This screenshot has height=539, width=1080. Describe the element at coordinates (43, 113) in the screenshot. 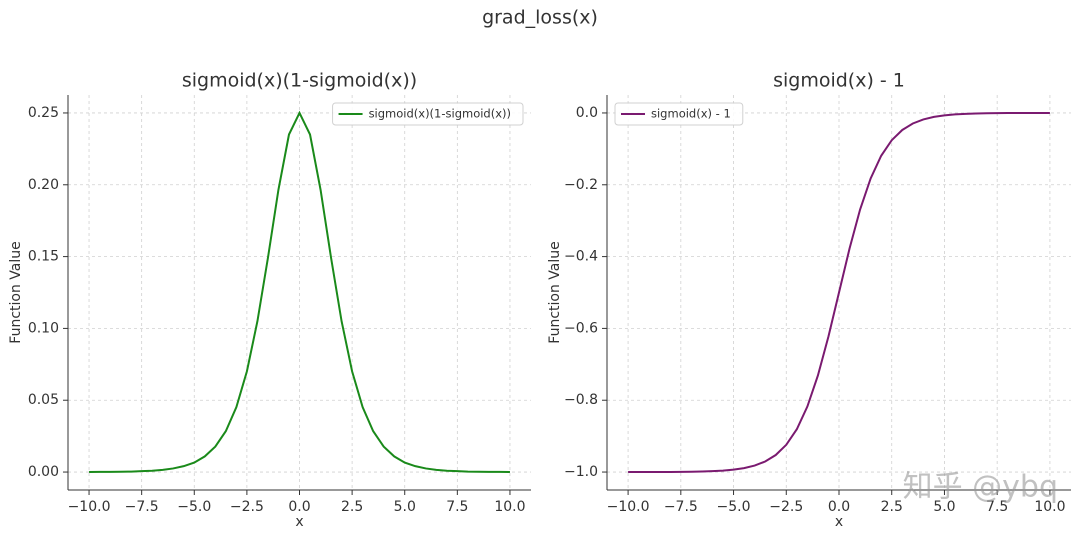

I see `y-tick-label: 0.25` at that location.